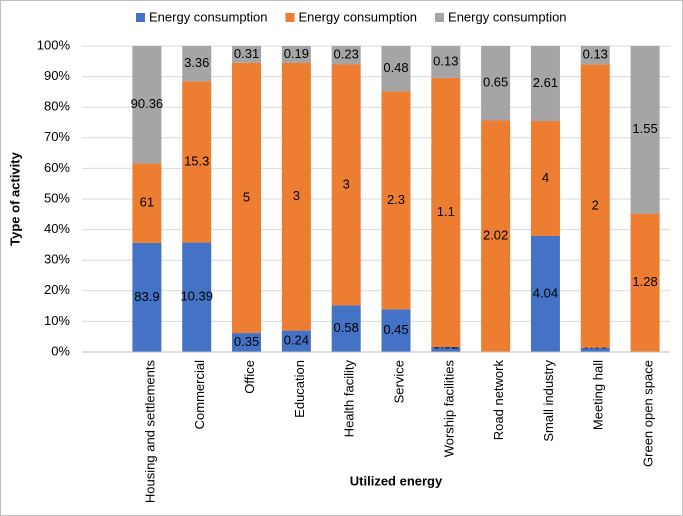 This screenshot has width=683, height=516. I want to click on data-label: 1.1, so click(446, 211).